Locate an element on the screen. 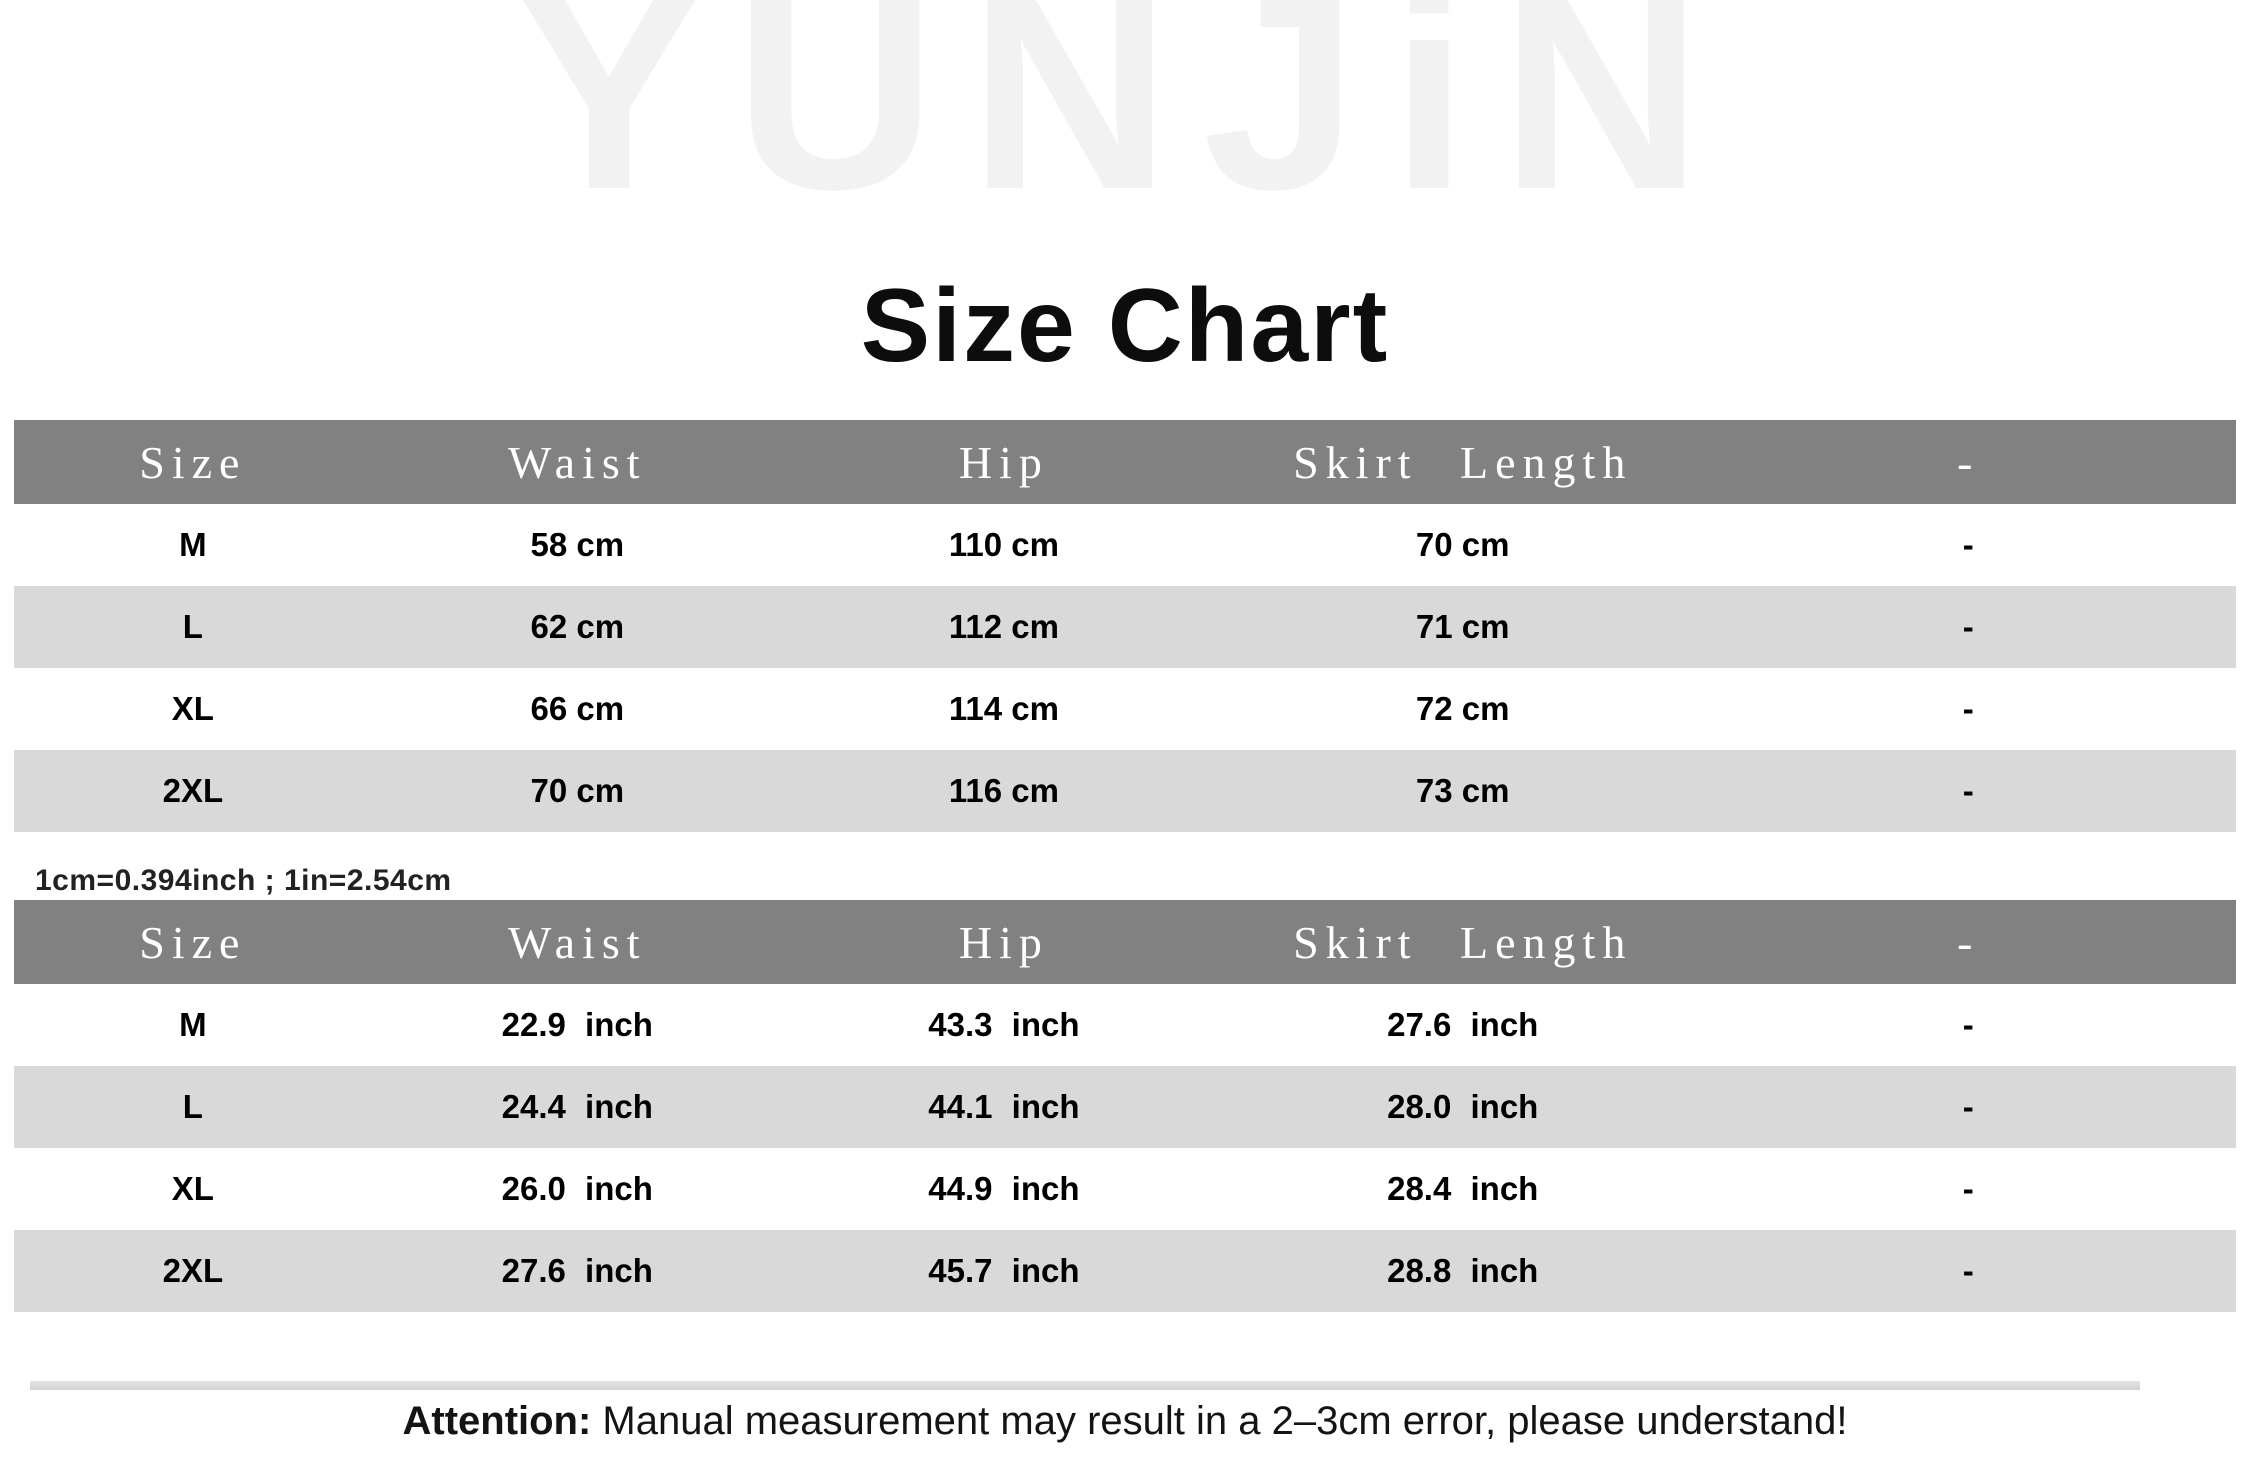 The height and width of the screenshot is (1459, 2250). brand-watermark: YUNJiN is located at coordinates (1125, 124).